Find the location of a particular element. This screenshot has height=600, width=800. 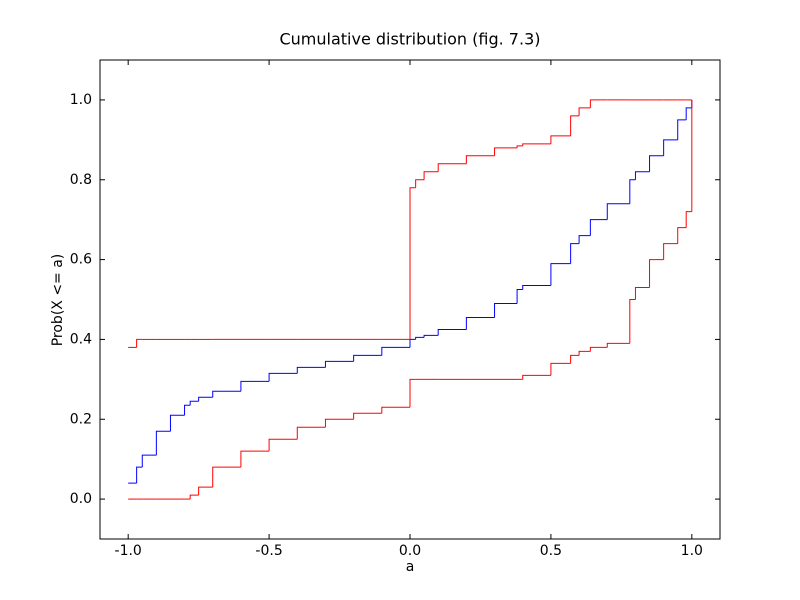

y-tick-label: 0.8 is located at coordinates (81, 180).